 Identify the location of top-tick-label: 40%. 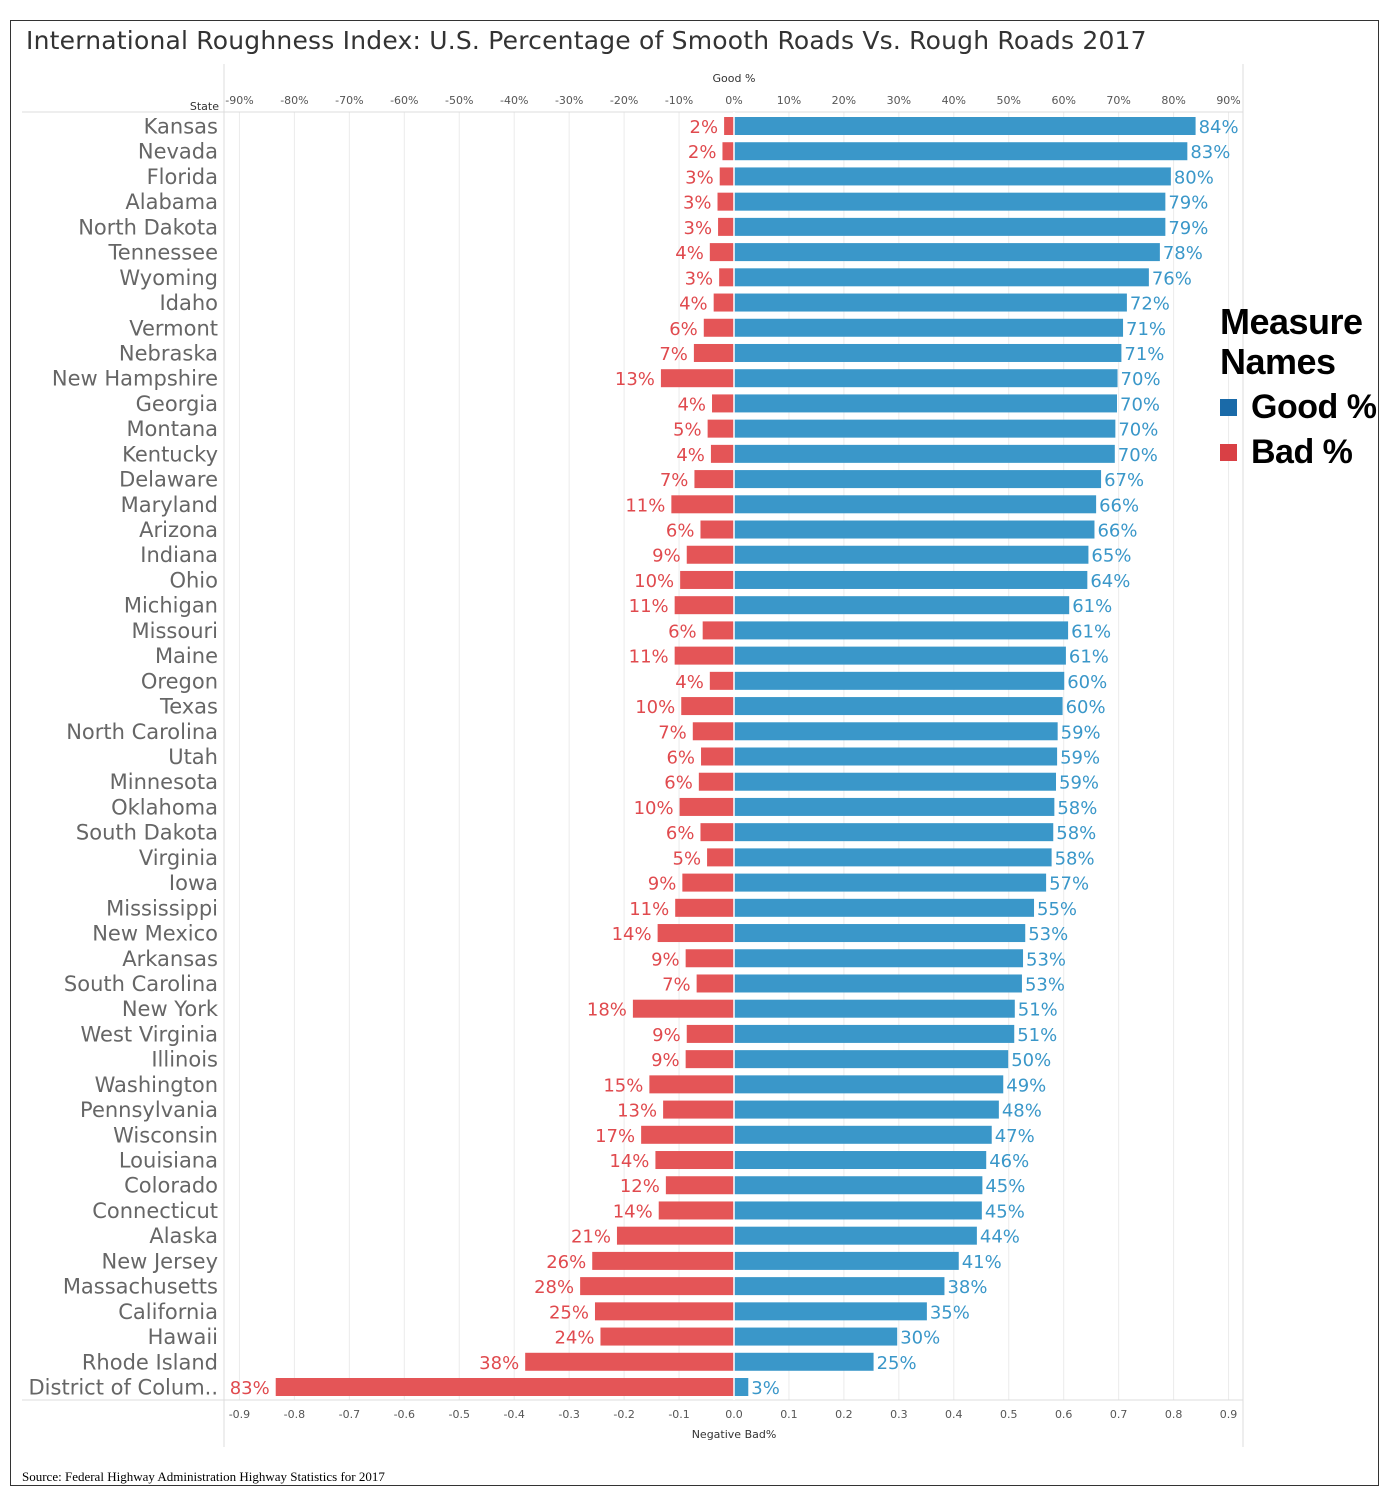
(954, 100).